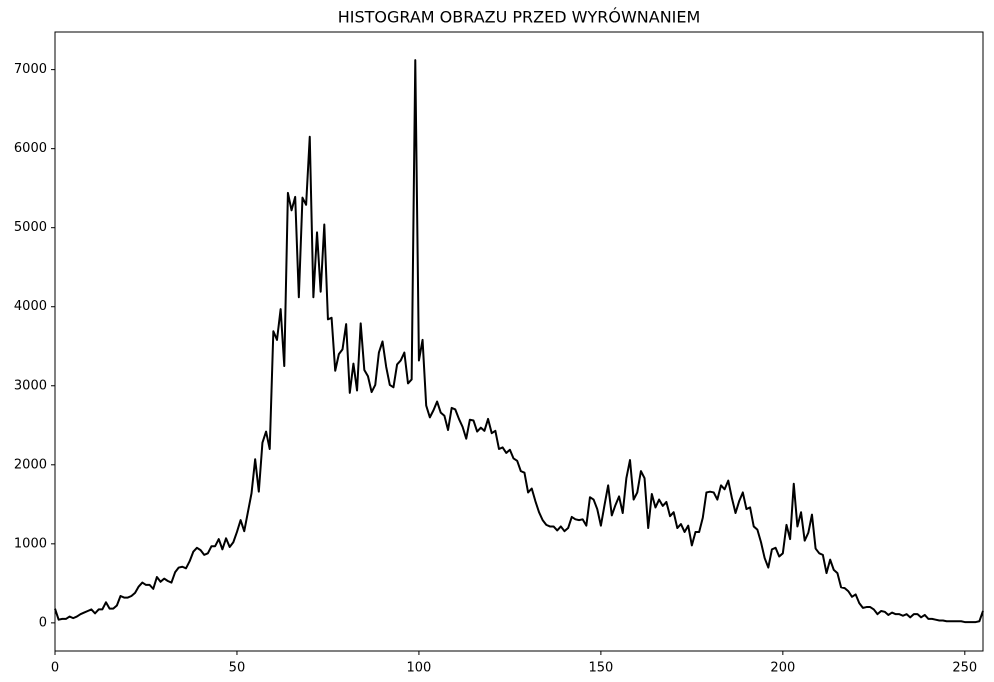  Describe the element at coordinates (30, 543) in the screenshot. I see `y-tick-label: 1000` at that location.